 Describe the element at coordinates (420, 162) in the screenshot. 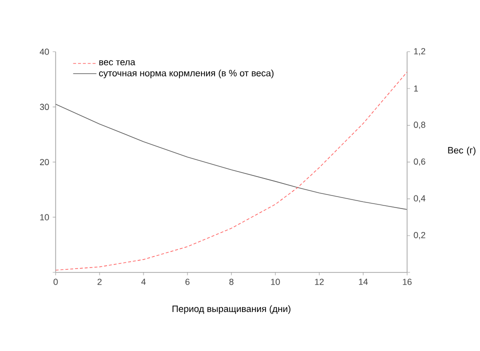

I see `y2-tick-label: 0,6` at that location.